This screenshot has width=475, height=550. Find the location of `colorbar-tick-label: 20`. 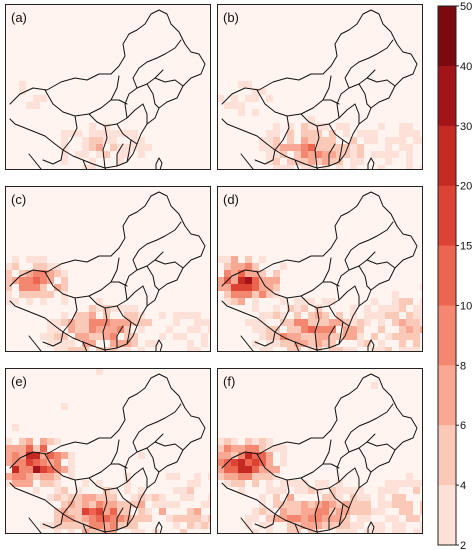

colorbar-tick-label: 20 is located at coordinates (466, 187).